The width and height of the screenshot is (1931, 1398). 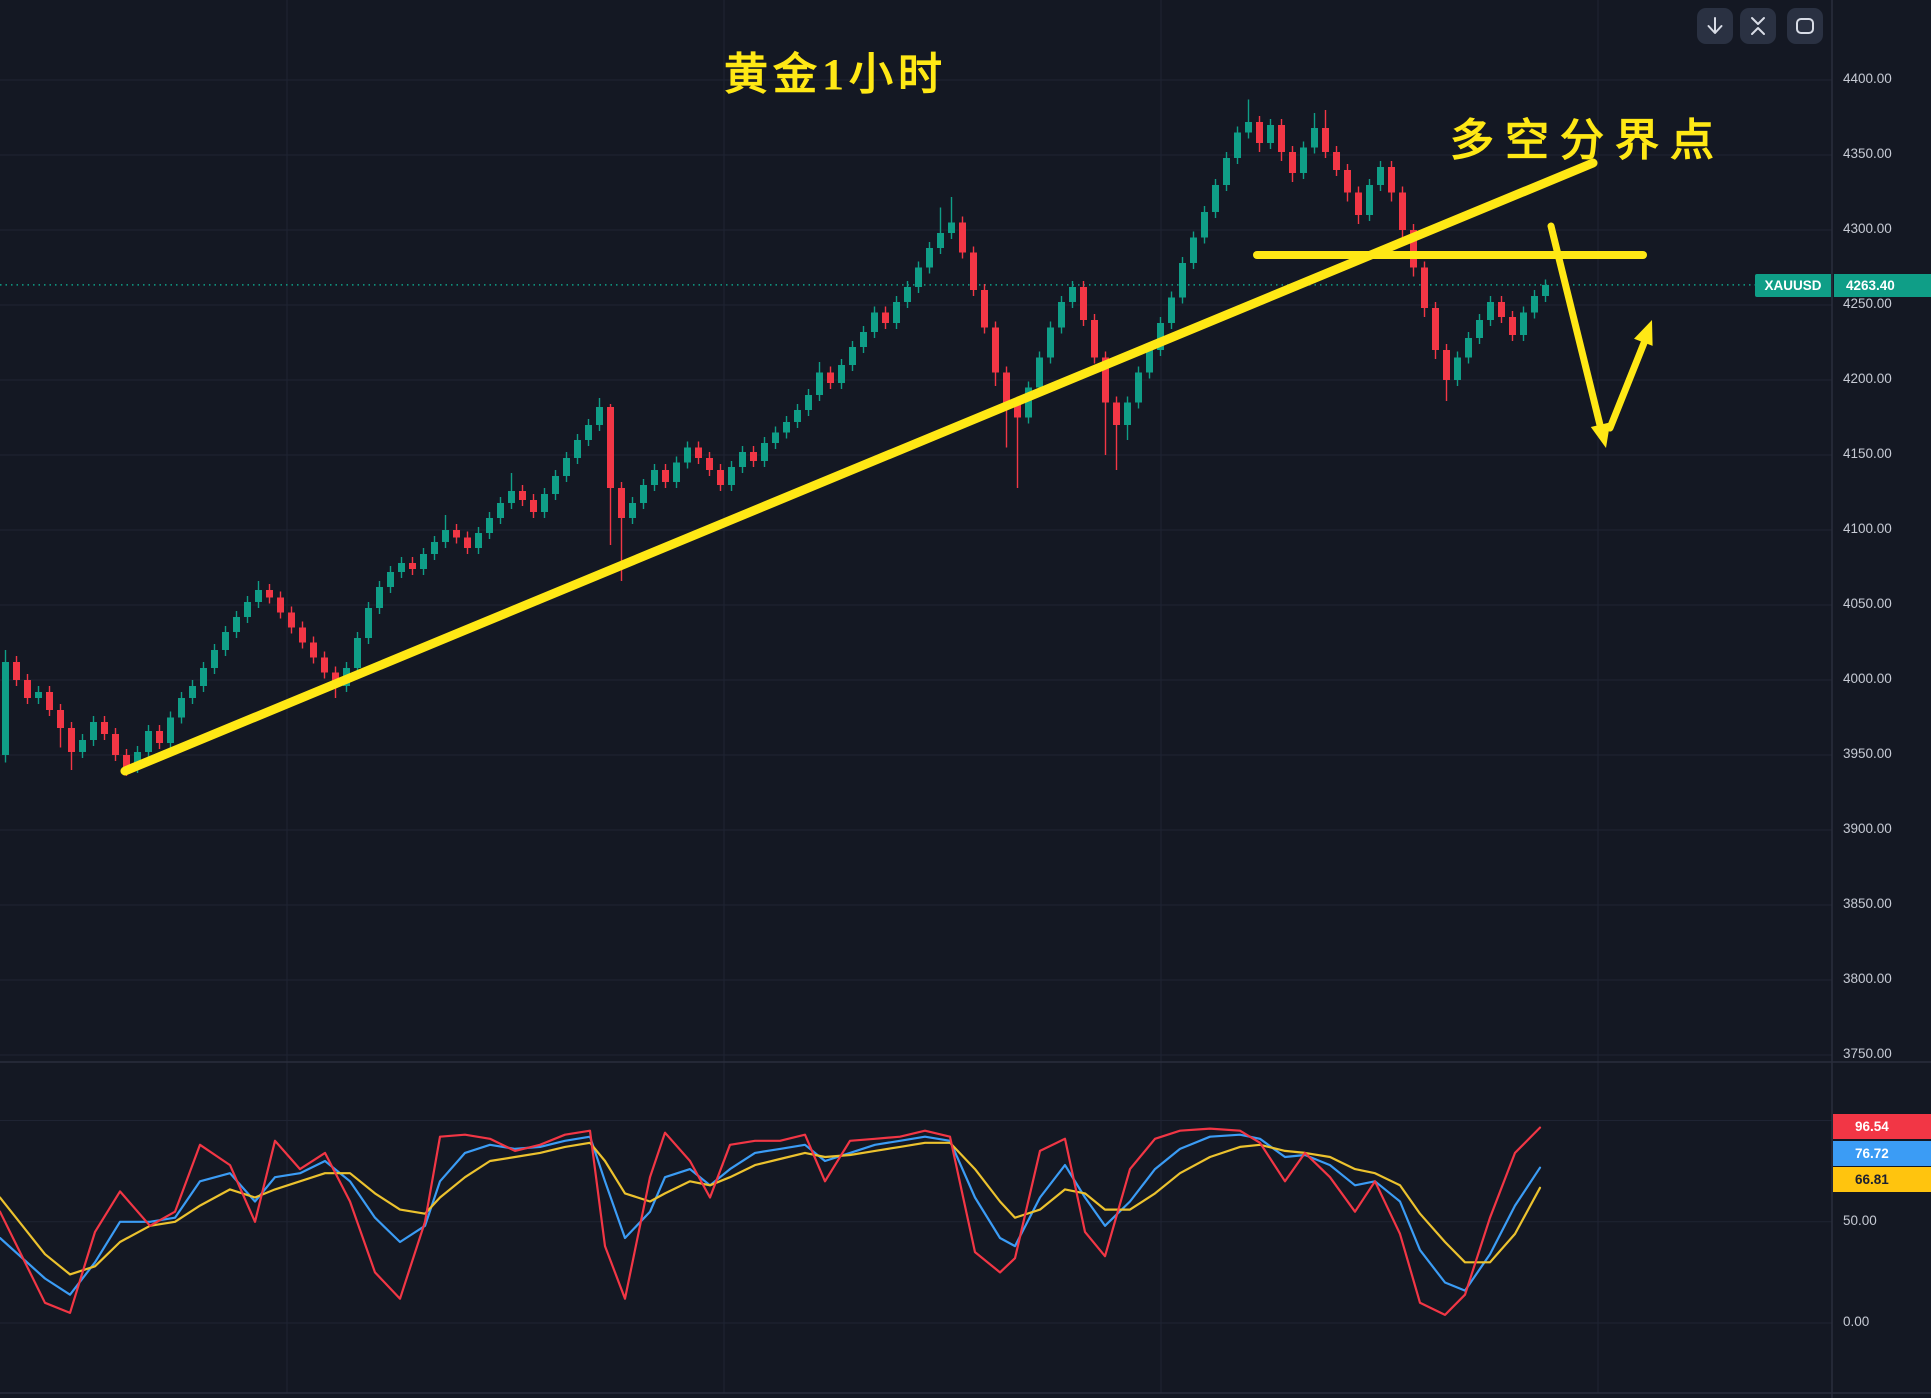 What do you see at coordinates (1882, 285) in the screenshot?
I see `last-price-badge: 4263.40` at bounding box center [1882, 285].